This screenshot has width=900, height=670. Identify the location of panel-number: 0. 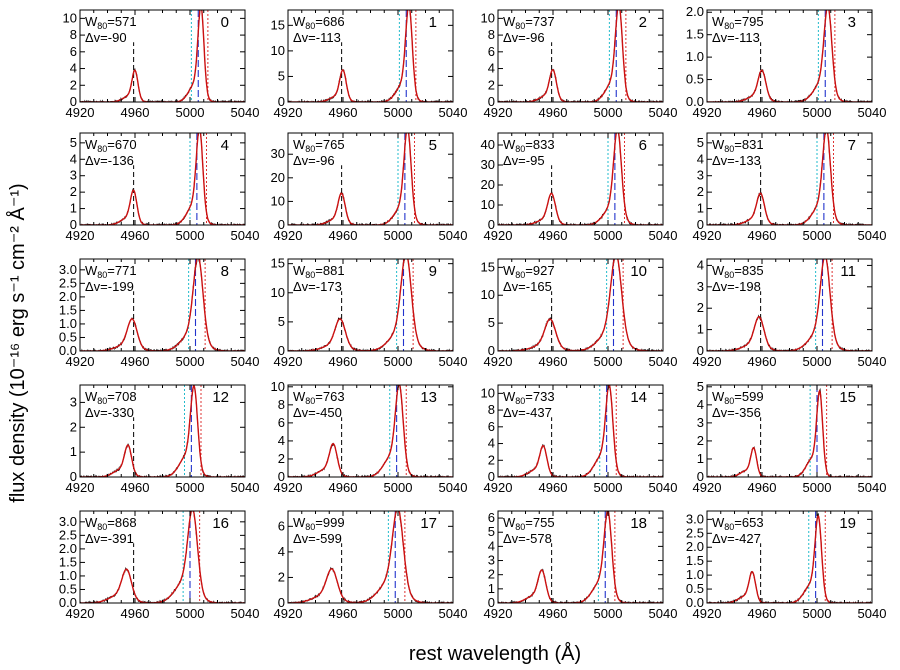
(225, 22).